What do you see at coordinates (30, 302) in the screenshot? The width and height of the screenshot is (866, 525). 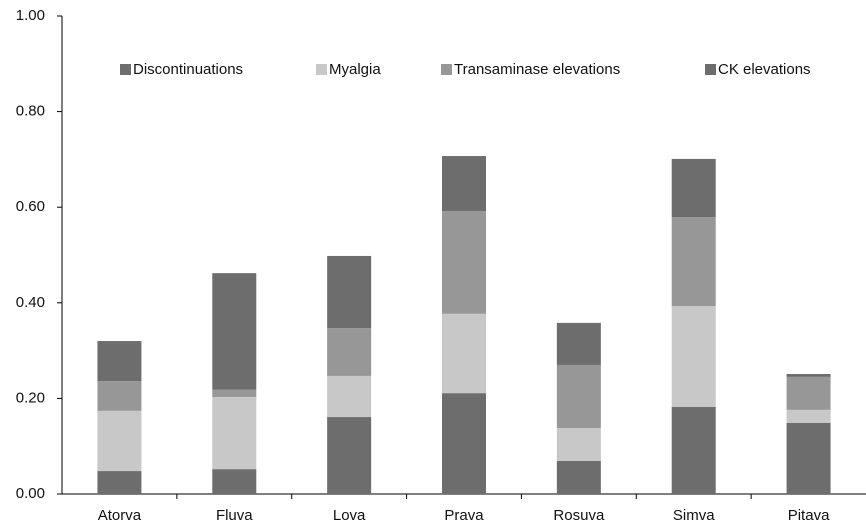 I see `y-tick-label: 0.40` at bounding box center [30, 302].